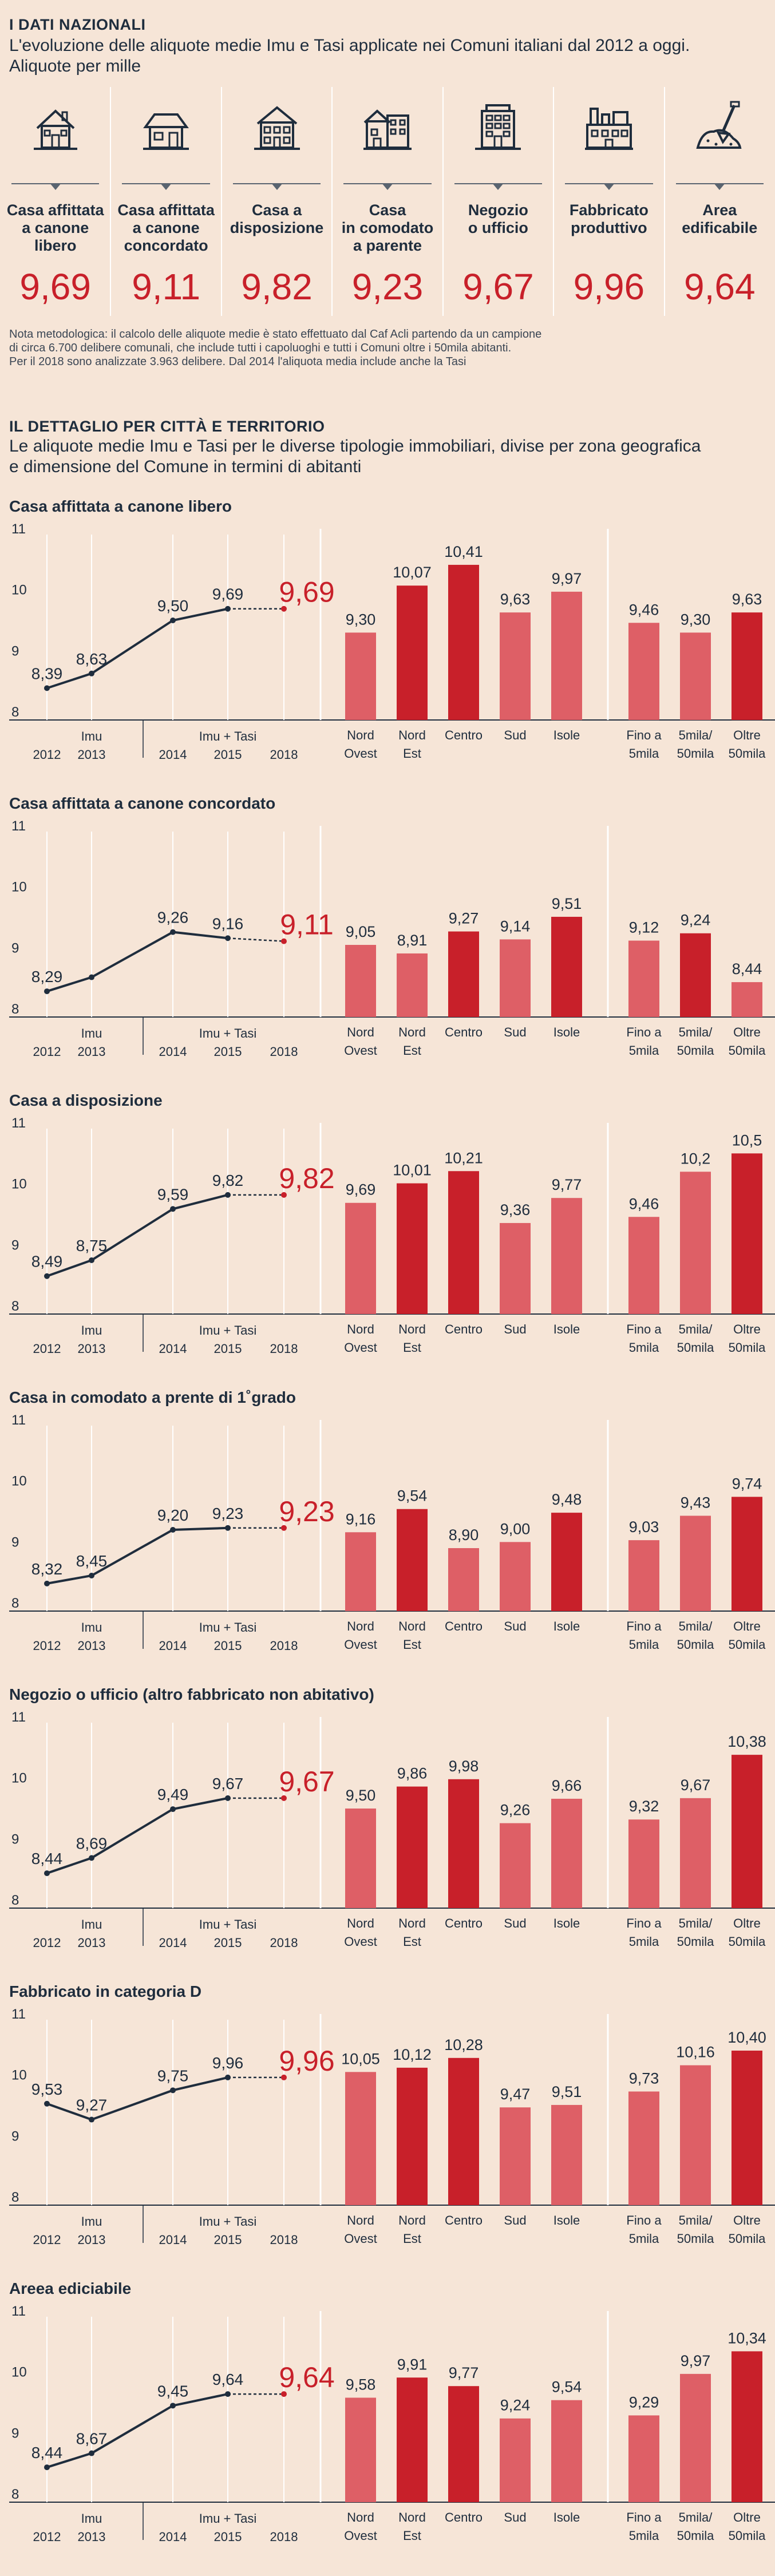  Describe the element at coordinates (498, 227) in the screenshot. I see `card-label-line: o ufficio` at that location.